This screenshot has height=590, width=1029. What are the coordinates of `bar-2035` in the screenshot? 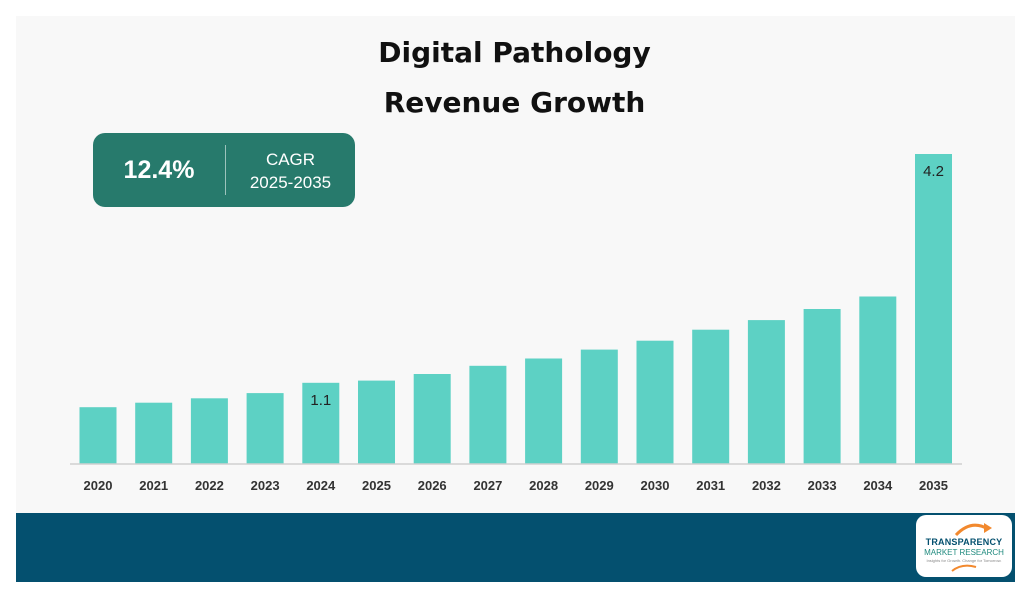 It's located at (933, 309).